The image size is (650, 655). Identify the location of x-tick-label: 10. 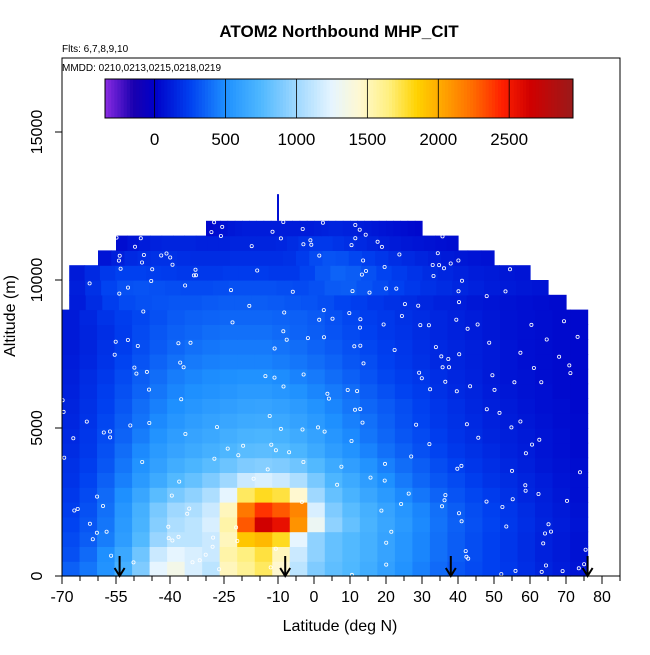
(350, 597).